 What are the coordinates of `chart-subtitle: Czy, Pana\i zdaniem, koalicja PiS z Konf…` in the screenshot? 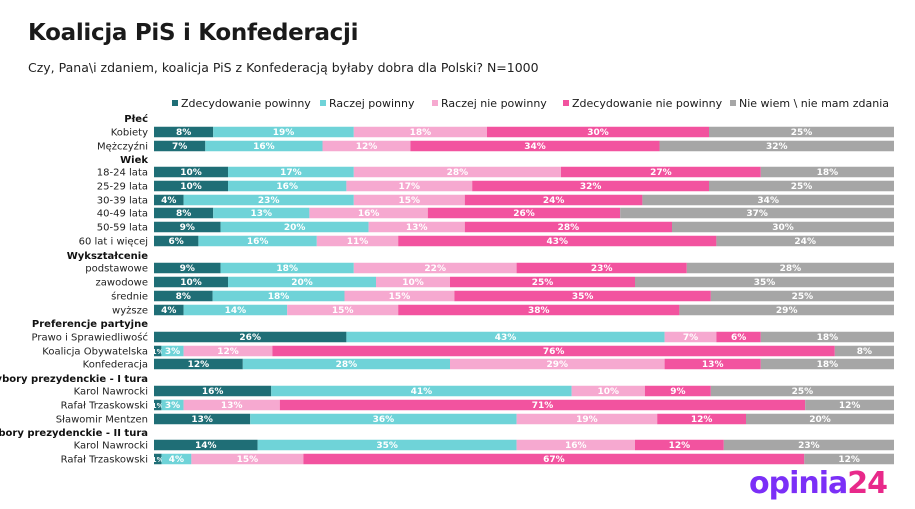 It's located at (283, 67).